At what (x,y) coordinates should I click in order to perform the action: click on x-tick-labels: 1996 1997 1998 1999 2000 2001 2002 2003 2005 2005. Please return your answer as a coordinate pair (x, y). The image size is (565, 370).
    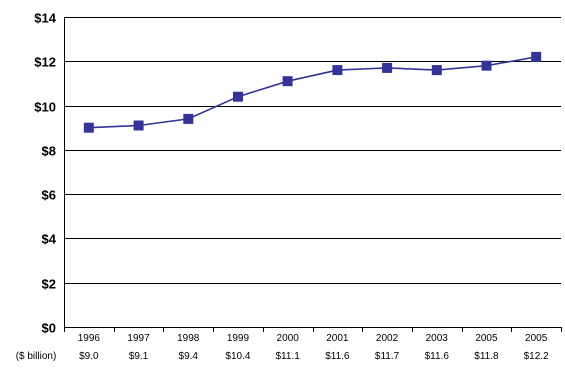
    Looking at the image, I should click on (313, 338).